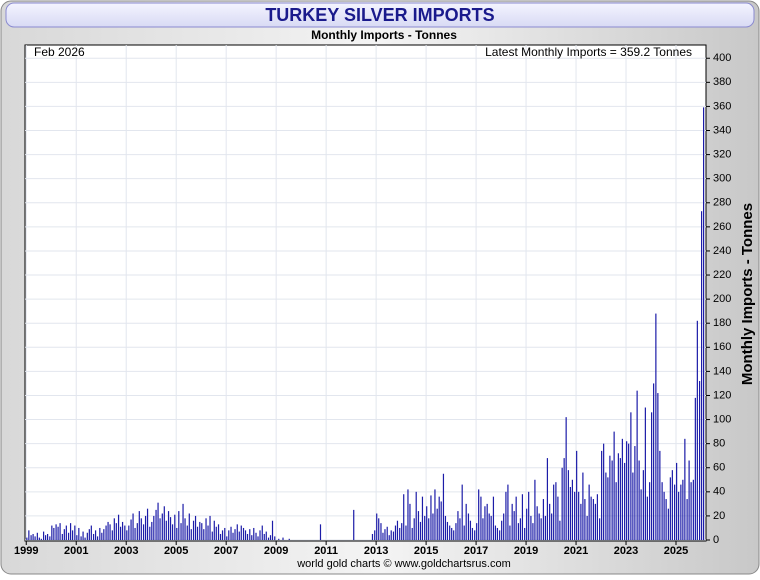 The height and width of the screenshot is (580, 760). I want to click on y-tick-label: 340, so click(722, 130).